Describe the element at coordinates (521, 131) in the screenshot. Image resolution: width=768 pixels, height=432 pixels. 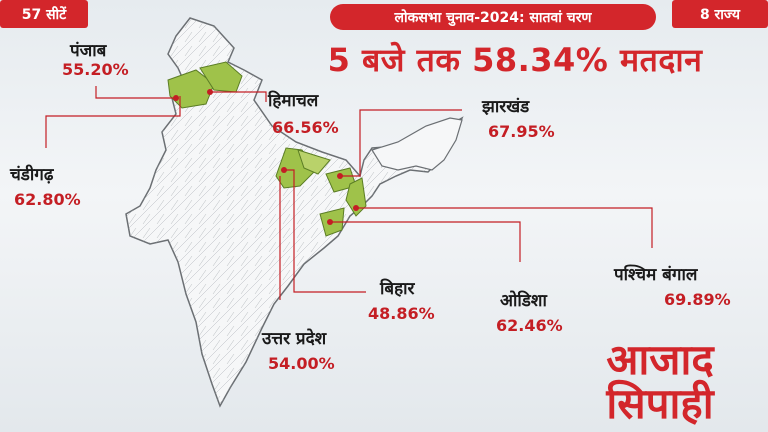
I see `turnout-jharkhand: 67.95%` at that location.